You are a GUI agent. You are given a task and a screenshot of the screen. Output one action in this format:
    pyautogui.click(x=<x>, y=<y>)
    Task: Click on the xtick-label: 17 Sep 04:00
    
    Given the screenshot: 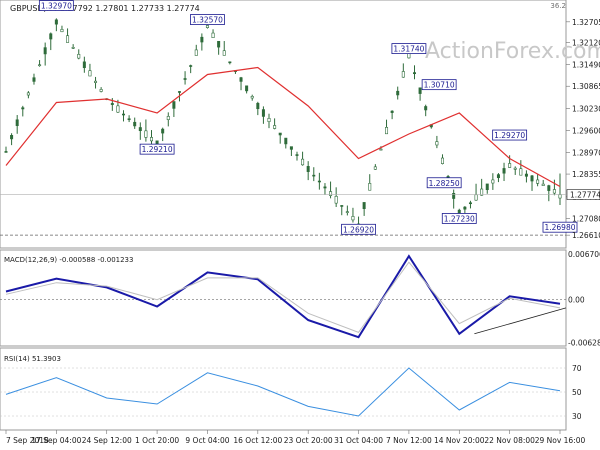 What is the action you would take?
    pyautogui.click(x=56, y=440)
    